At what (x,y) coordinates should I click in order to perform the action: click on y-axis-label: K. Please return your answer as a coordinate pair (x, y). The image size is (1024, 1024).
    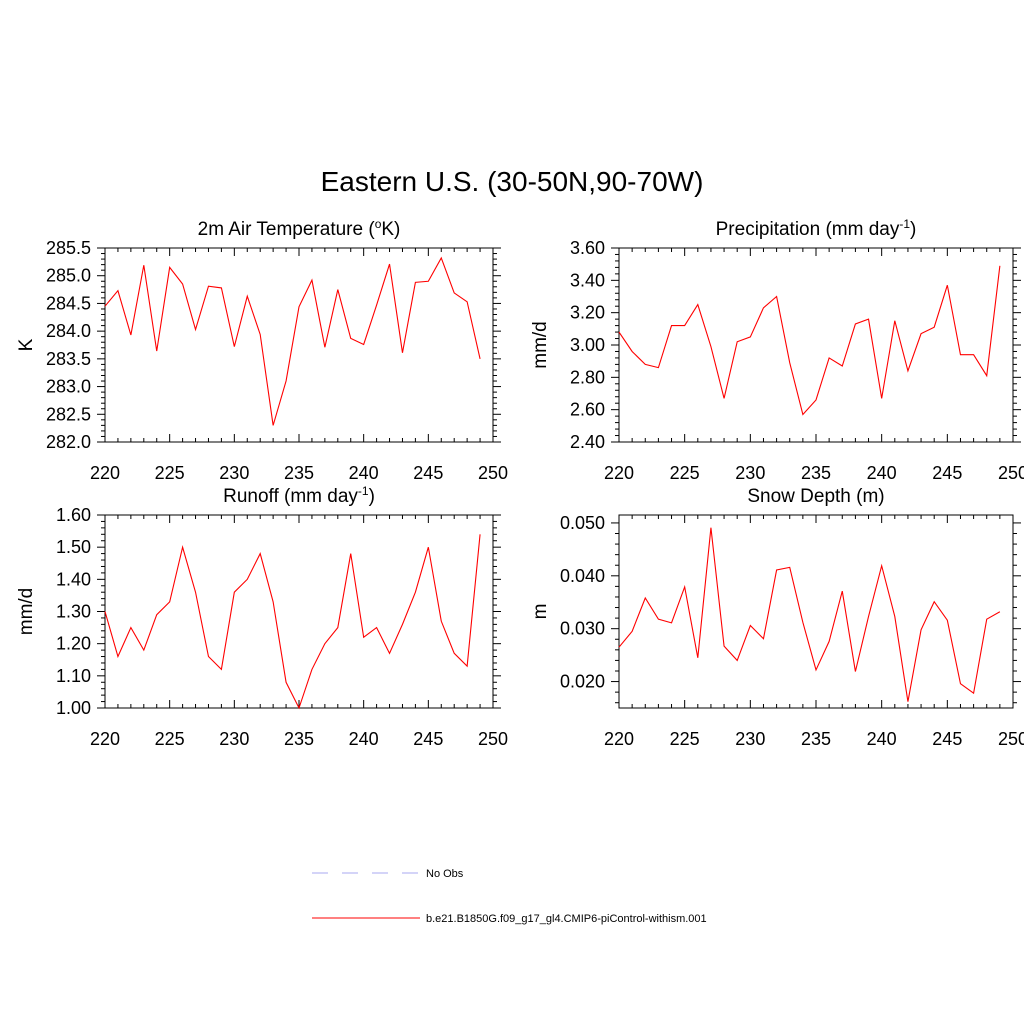
    Looking at the image, I should click on (26, 344).